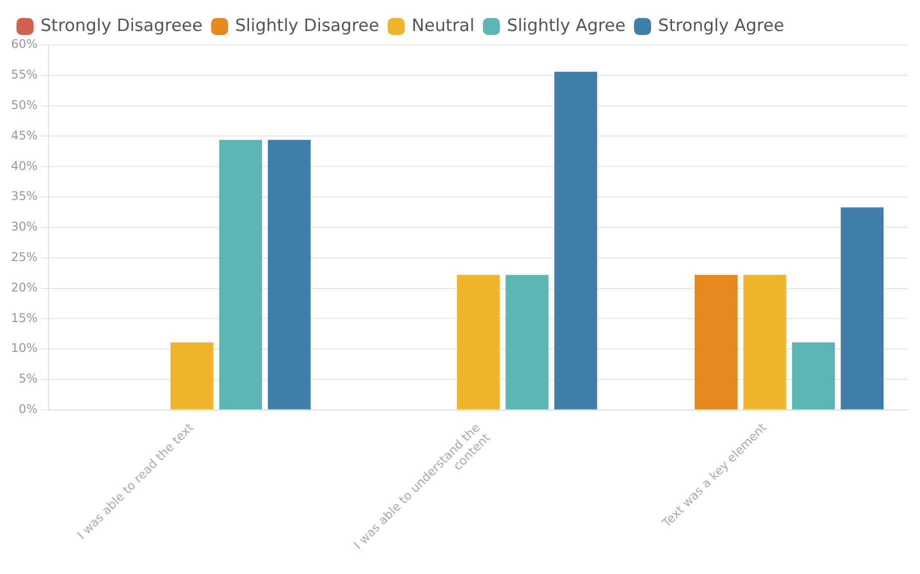 This screenshot has width=920, height=574. What do you see at coordinates (24, 227) in the screenshot?
I see `y-tick-label: 30%` at bounding box center [24, 227].